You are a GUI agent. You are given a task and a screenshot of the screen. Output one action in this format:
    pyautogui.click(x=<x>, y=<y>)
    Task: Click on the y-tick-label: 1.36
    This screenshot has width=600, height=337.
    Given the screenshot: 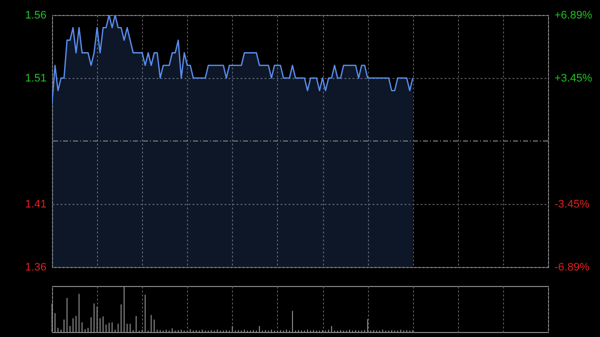 What is the action you would take?
    pyautogui.click(x=35, y=268)
    